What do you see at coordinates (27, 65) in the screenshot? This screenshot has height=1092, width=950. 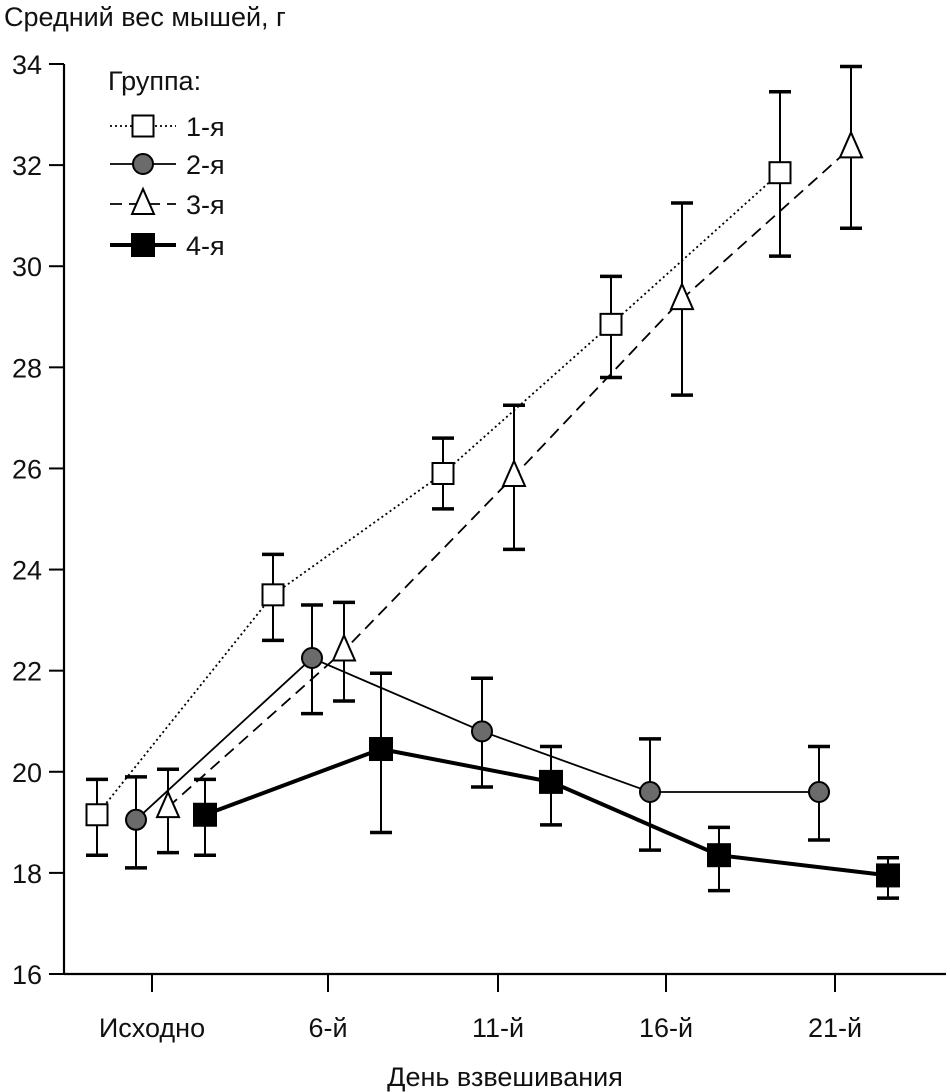 I see `y-tick-label: 34` at bounding box center [27, 65].